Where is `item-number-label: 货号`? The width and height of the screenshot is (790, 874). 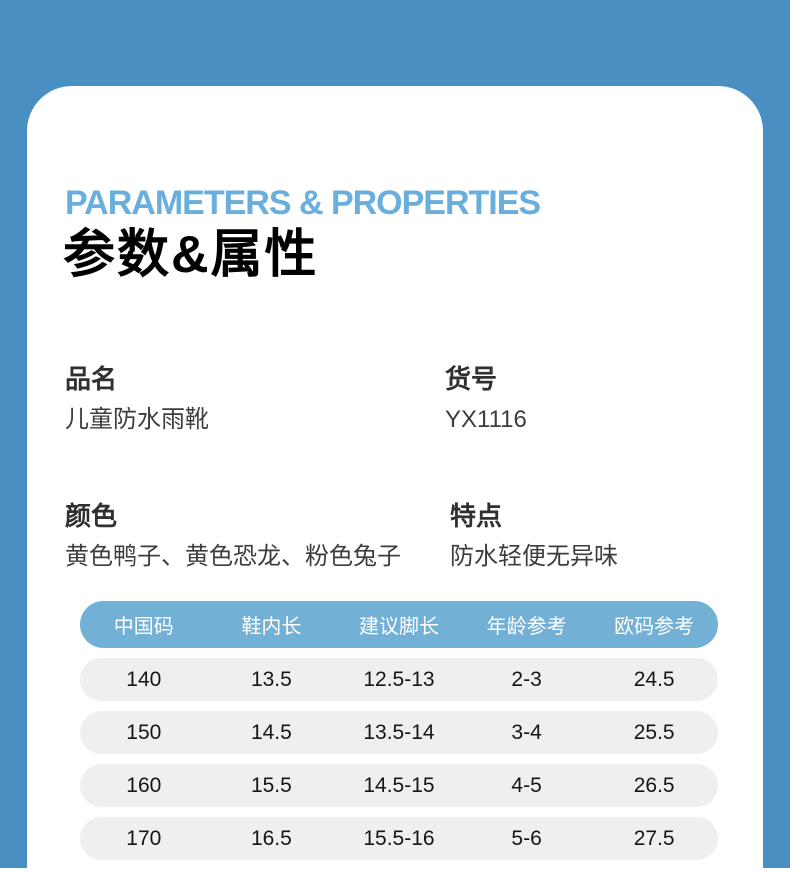
item-number-label: 货号 is located at coordinates (471, 379).